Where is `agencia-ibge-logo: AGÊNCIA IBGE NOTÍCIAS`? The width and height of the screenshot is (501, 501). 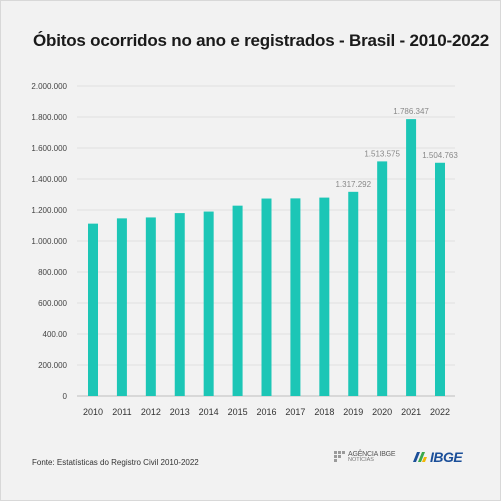
agencia-ibge-logo: AGÊNCIA IBGE NOTÍCIAS is located at coordinates (365, 457).